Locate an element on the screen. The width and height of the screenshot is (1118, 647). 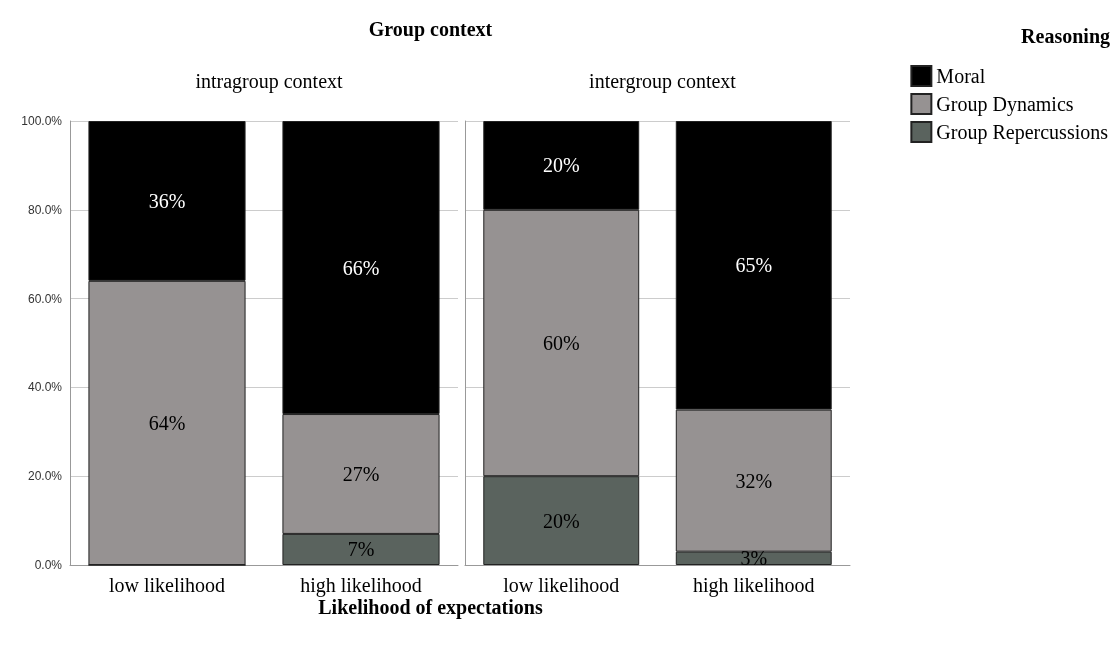
data-label: 27% is located at coordinates (361, 473).